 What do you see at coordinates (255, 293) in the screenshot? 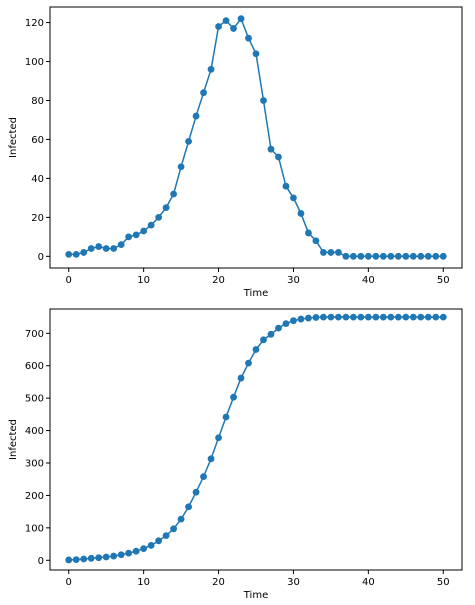
I see `x-axis-label: Time` at bounding box center [255, 293].